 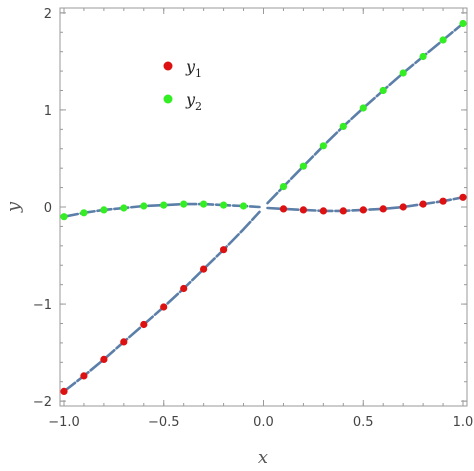 I want to click on y-tick-label: −1, so click(x=42, y=305).